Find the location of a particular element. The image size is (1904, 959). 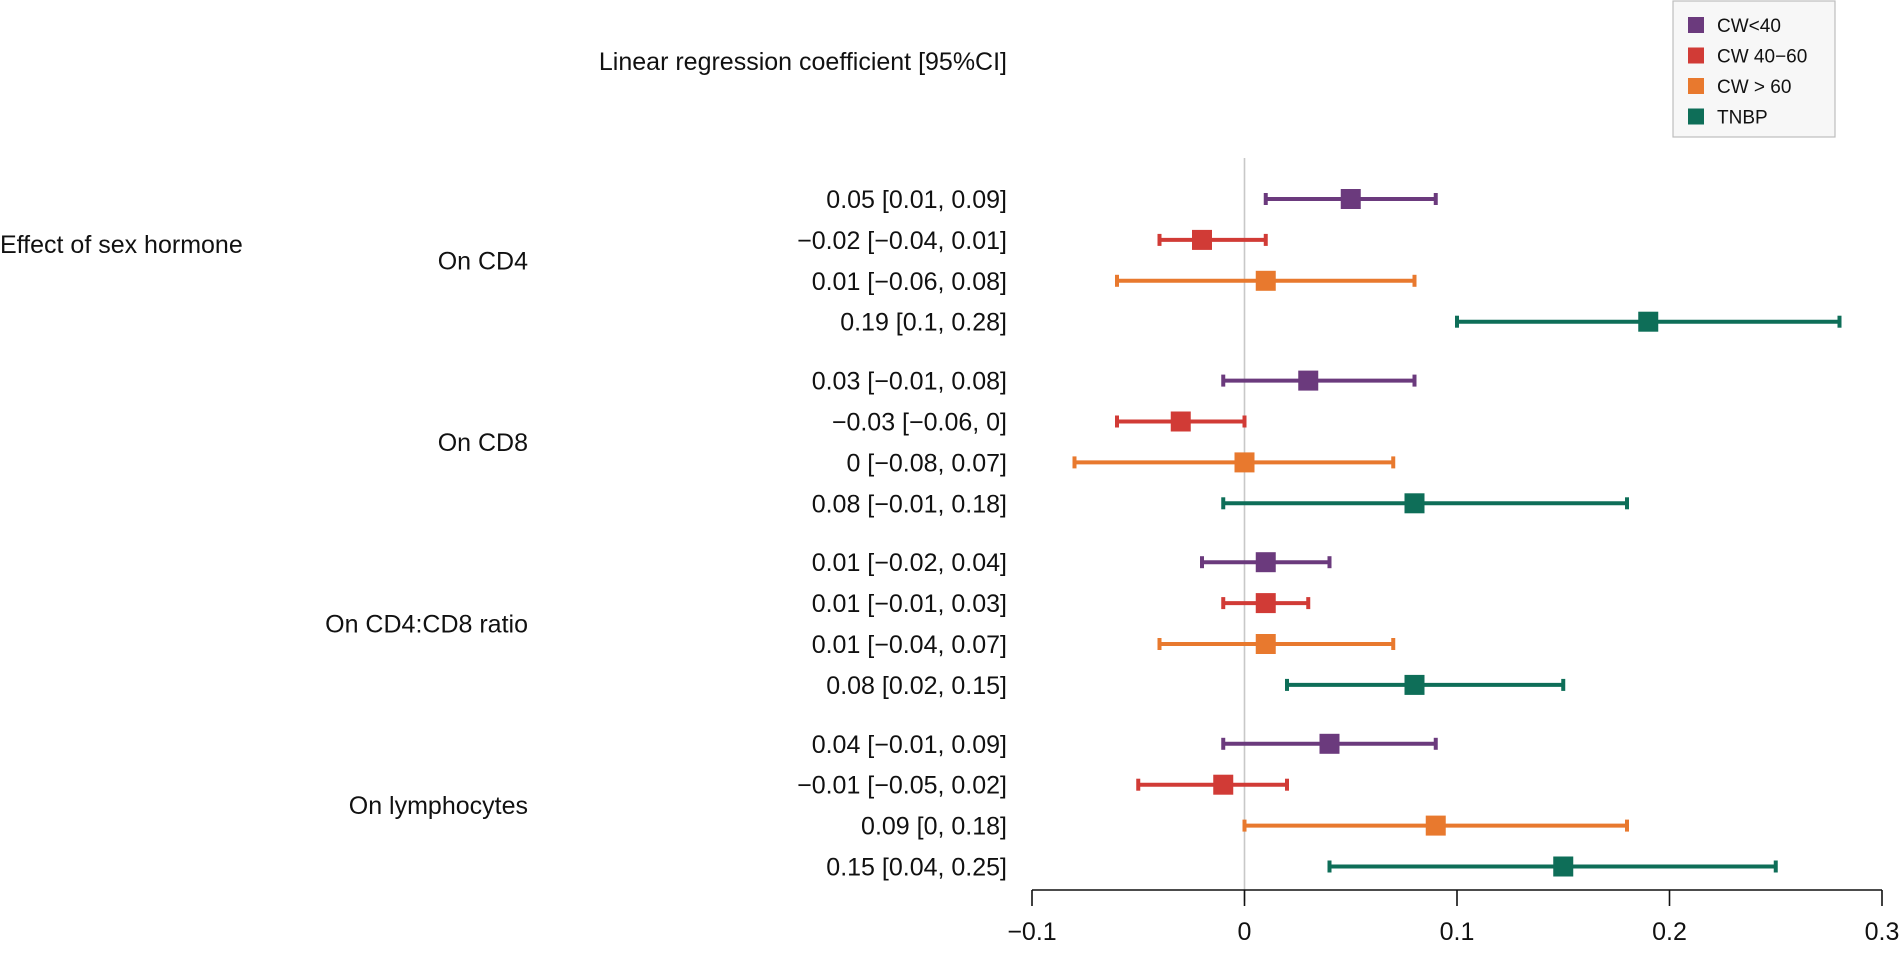

legend-label: CW<40 is located at coordinates (1749, 26).